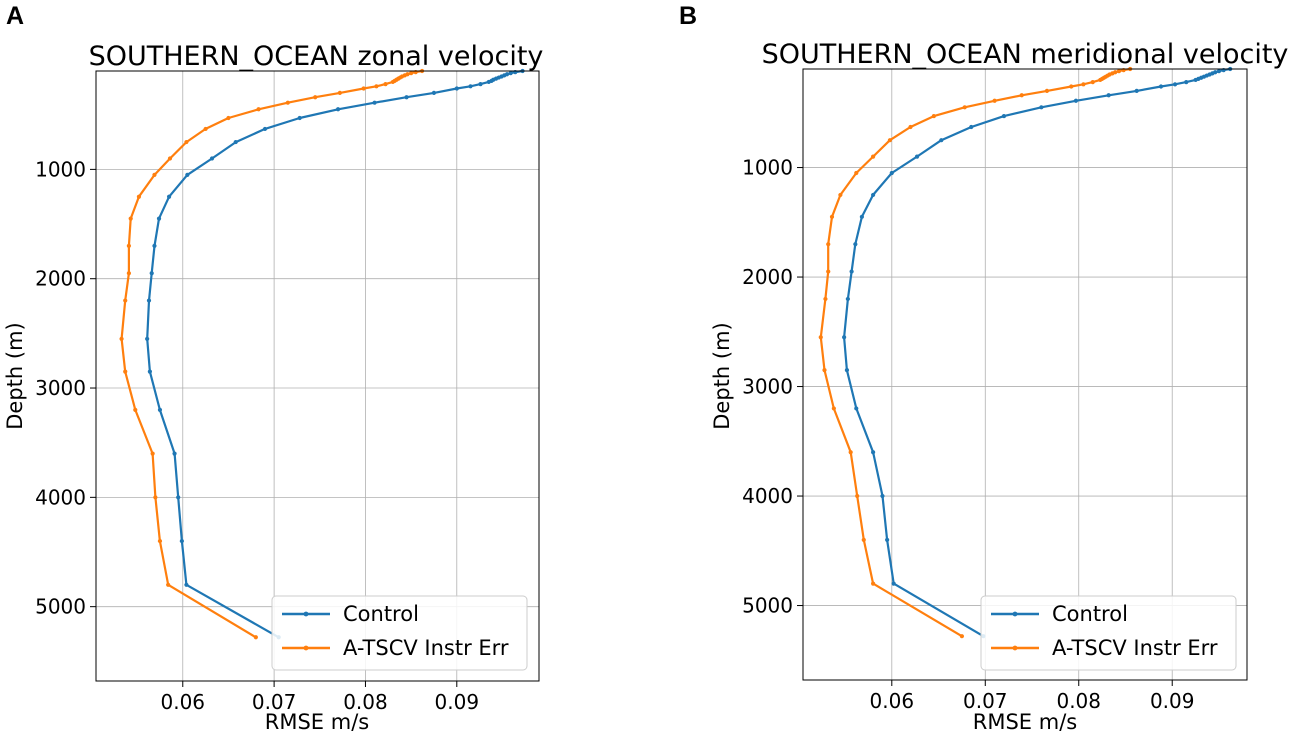 Image resolution: width=1299 pixels, height=738 pixels. I want to click on legend-box-a, so click(399, 633).